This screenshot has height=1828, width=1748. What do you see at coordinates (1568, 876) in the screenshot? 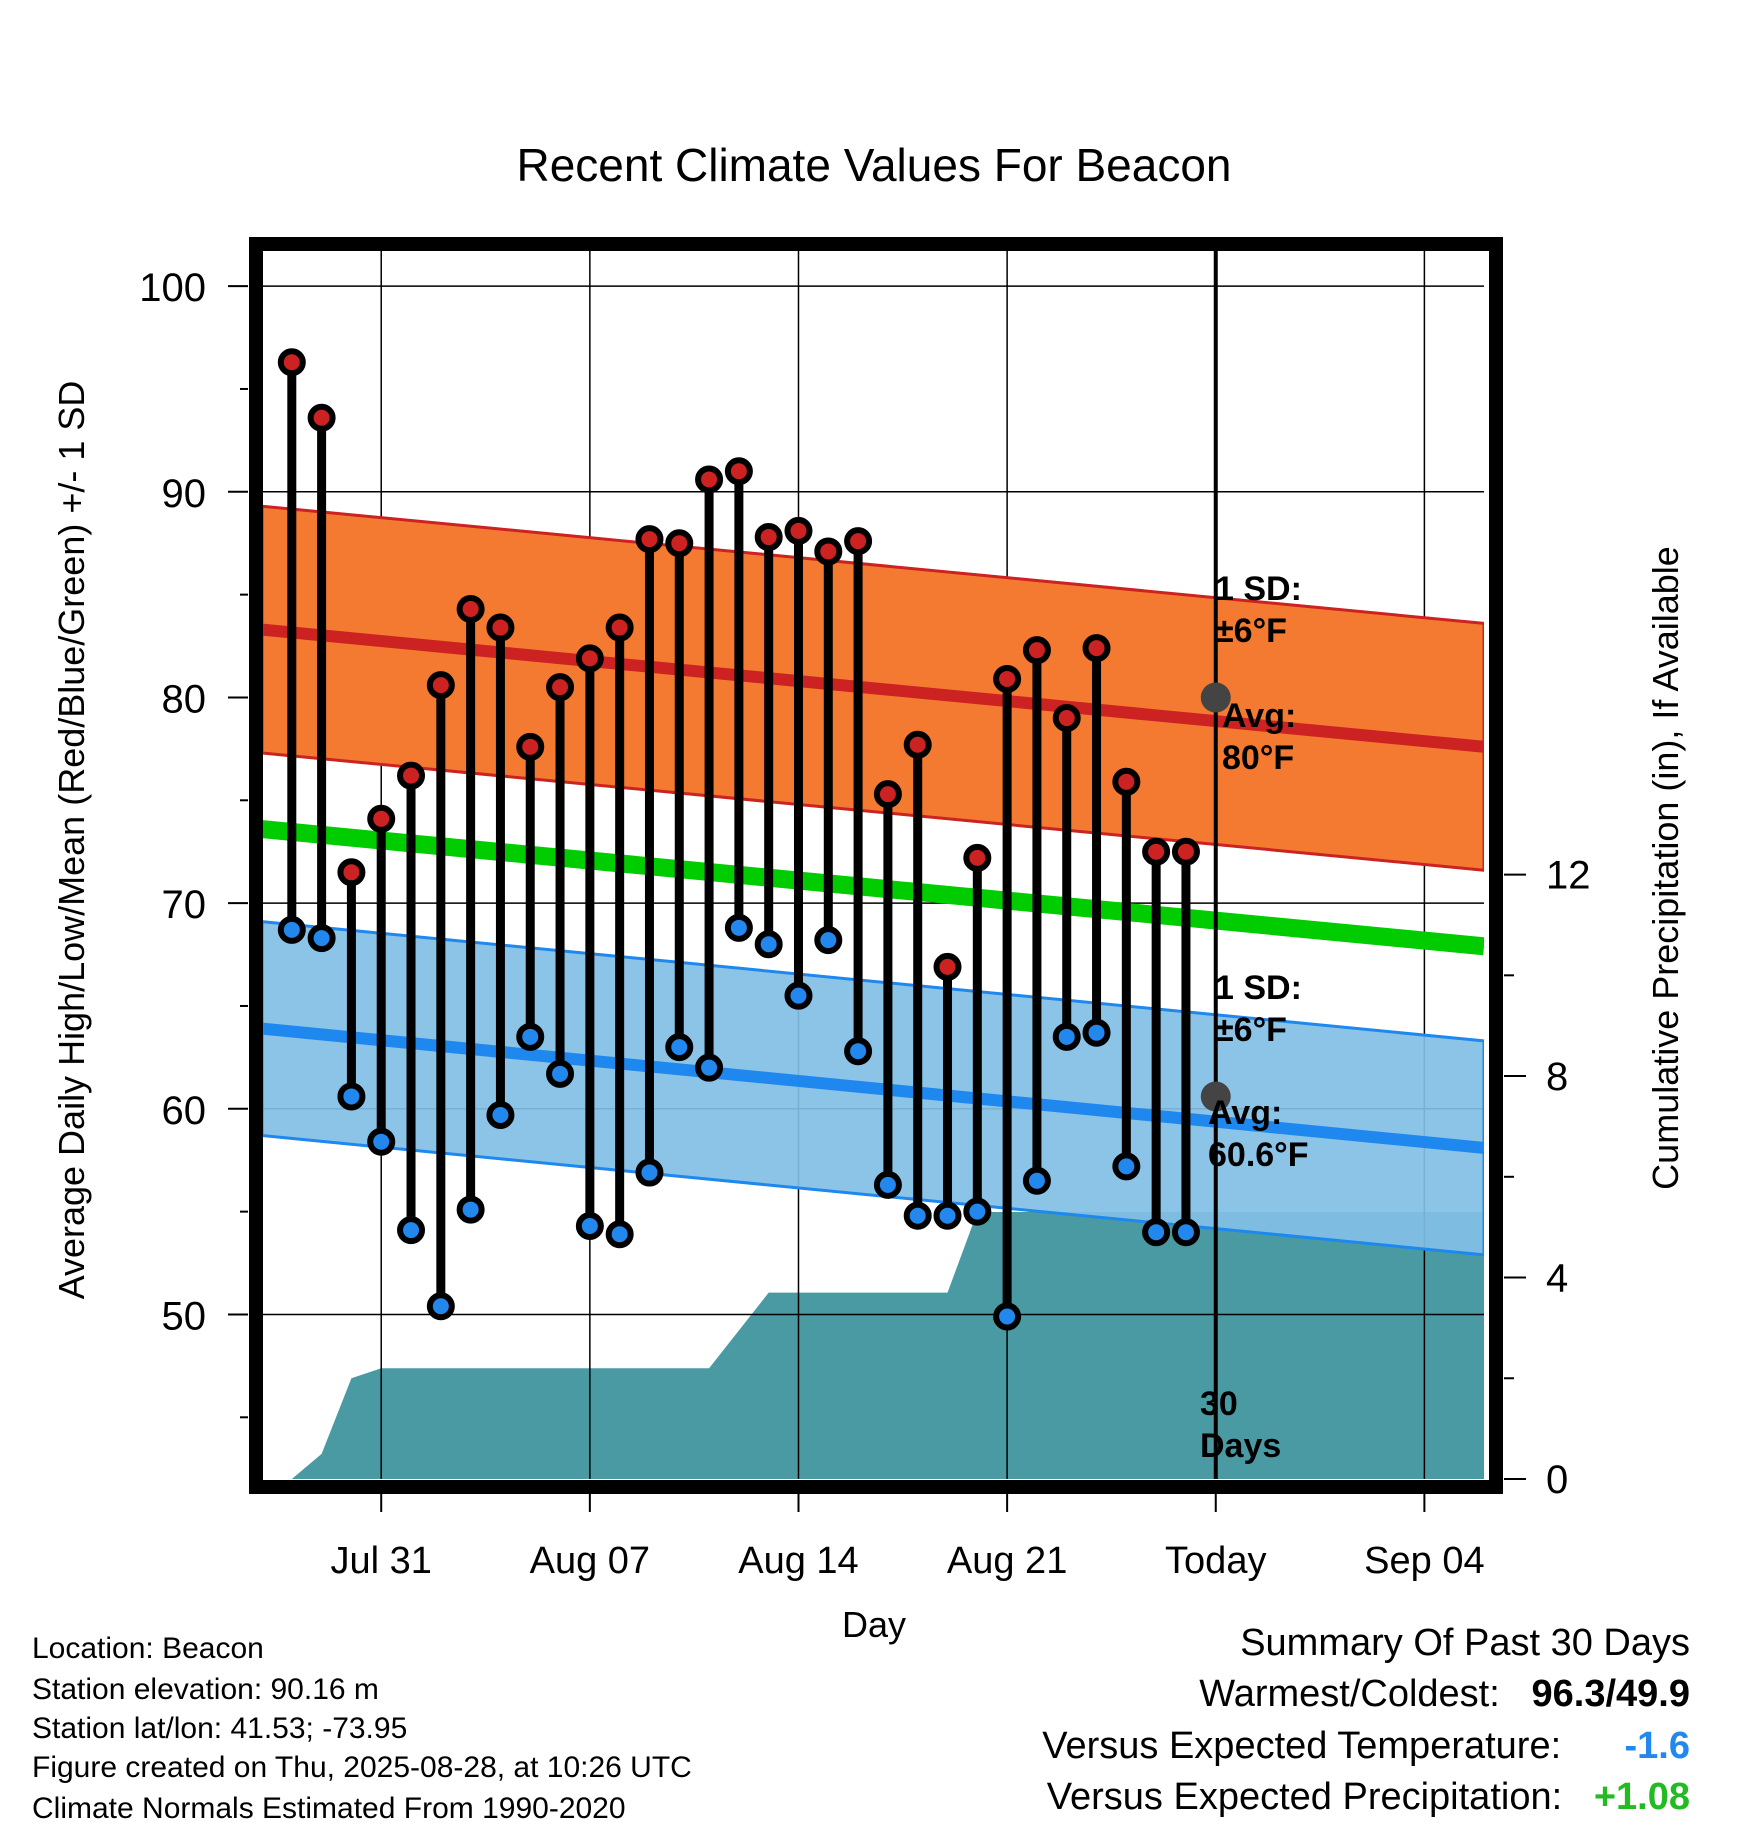
I see `y2-tick-label-12: 12` at bounding box center [1568, 876].